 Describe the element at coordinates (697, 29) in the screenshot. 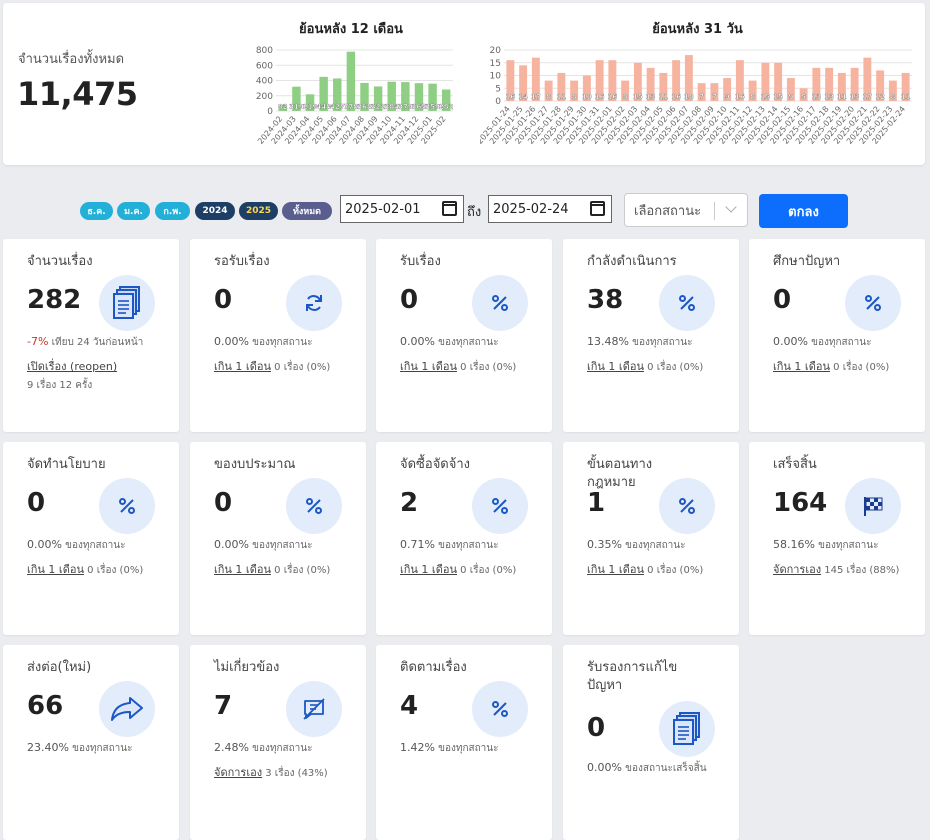

I see `chart-31-days-title: ย้อนหลัง 31 วัน` at that location.